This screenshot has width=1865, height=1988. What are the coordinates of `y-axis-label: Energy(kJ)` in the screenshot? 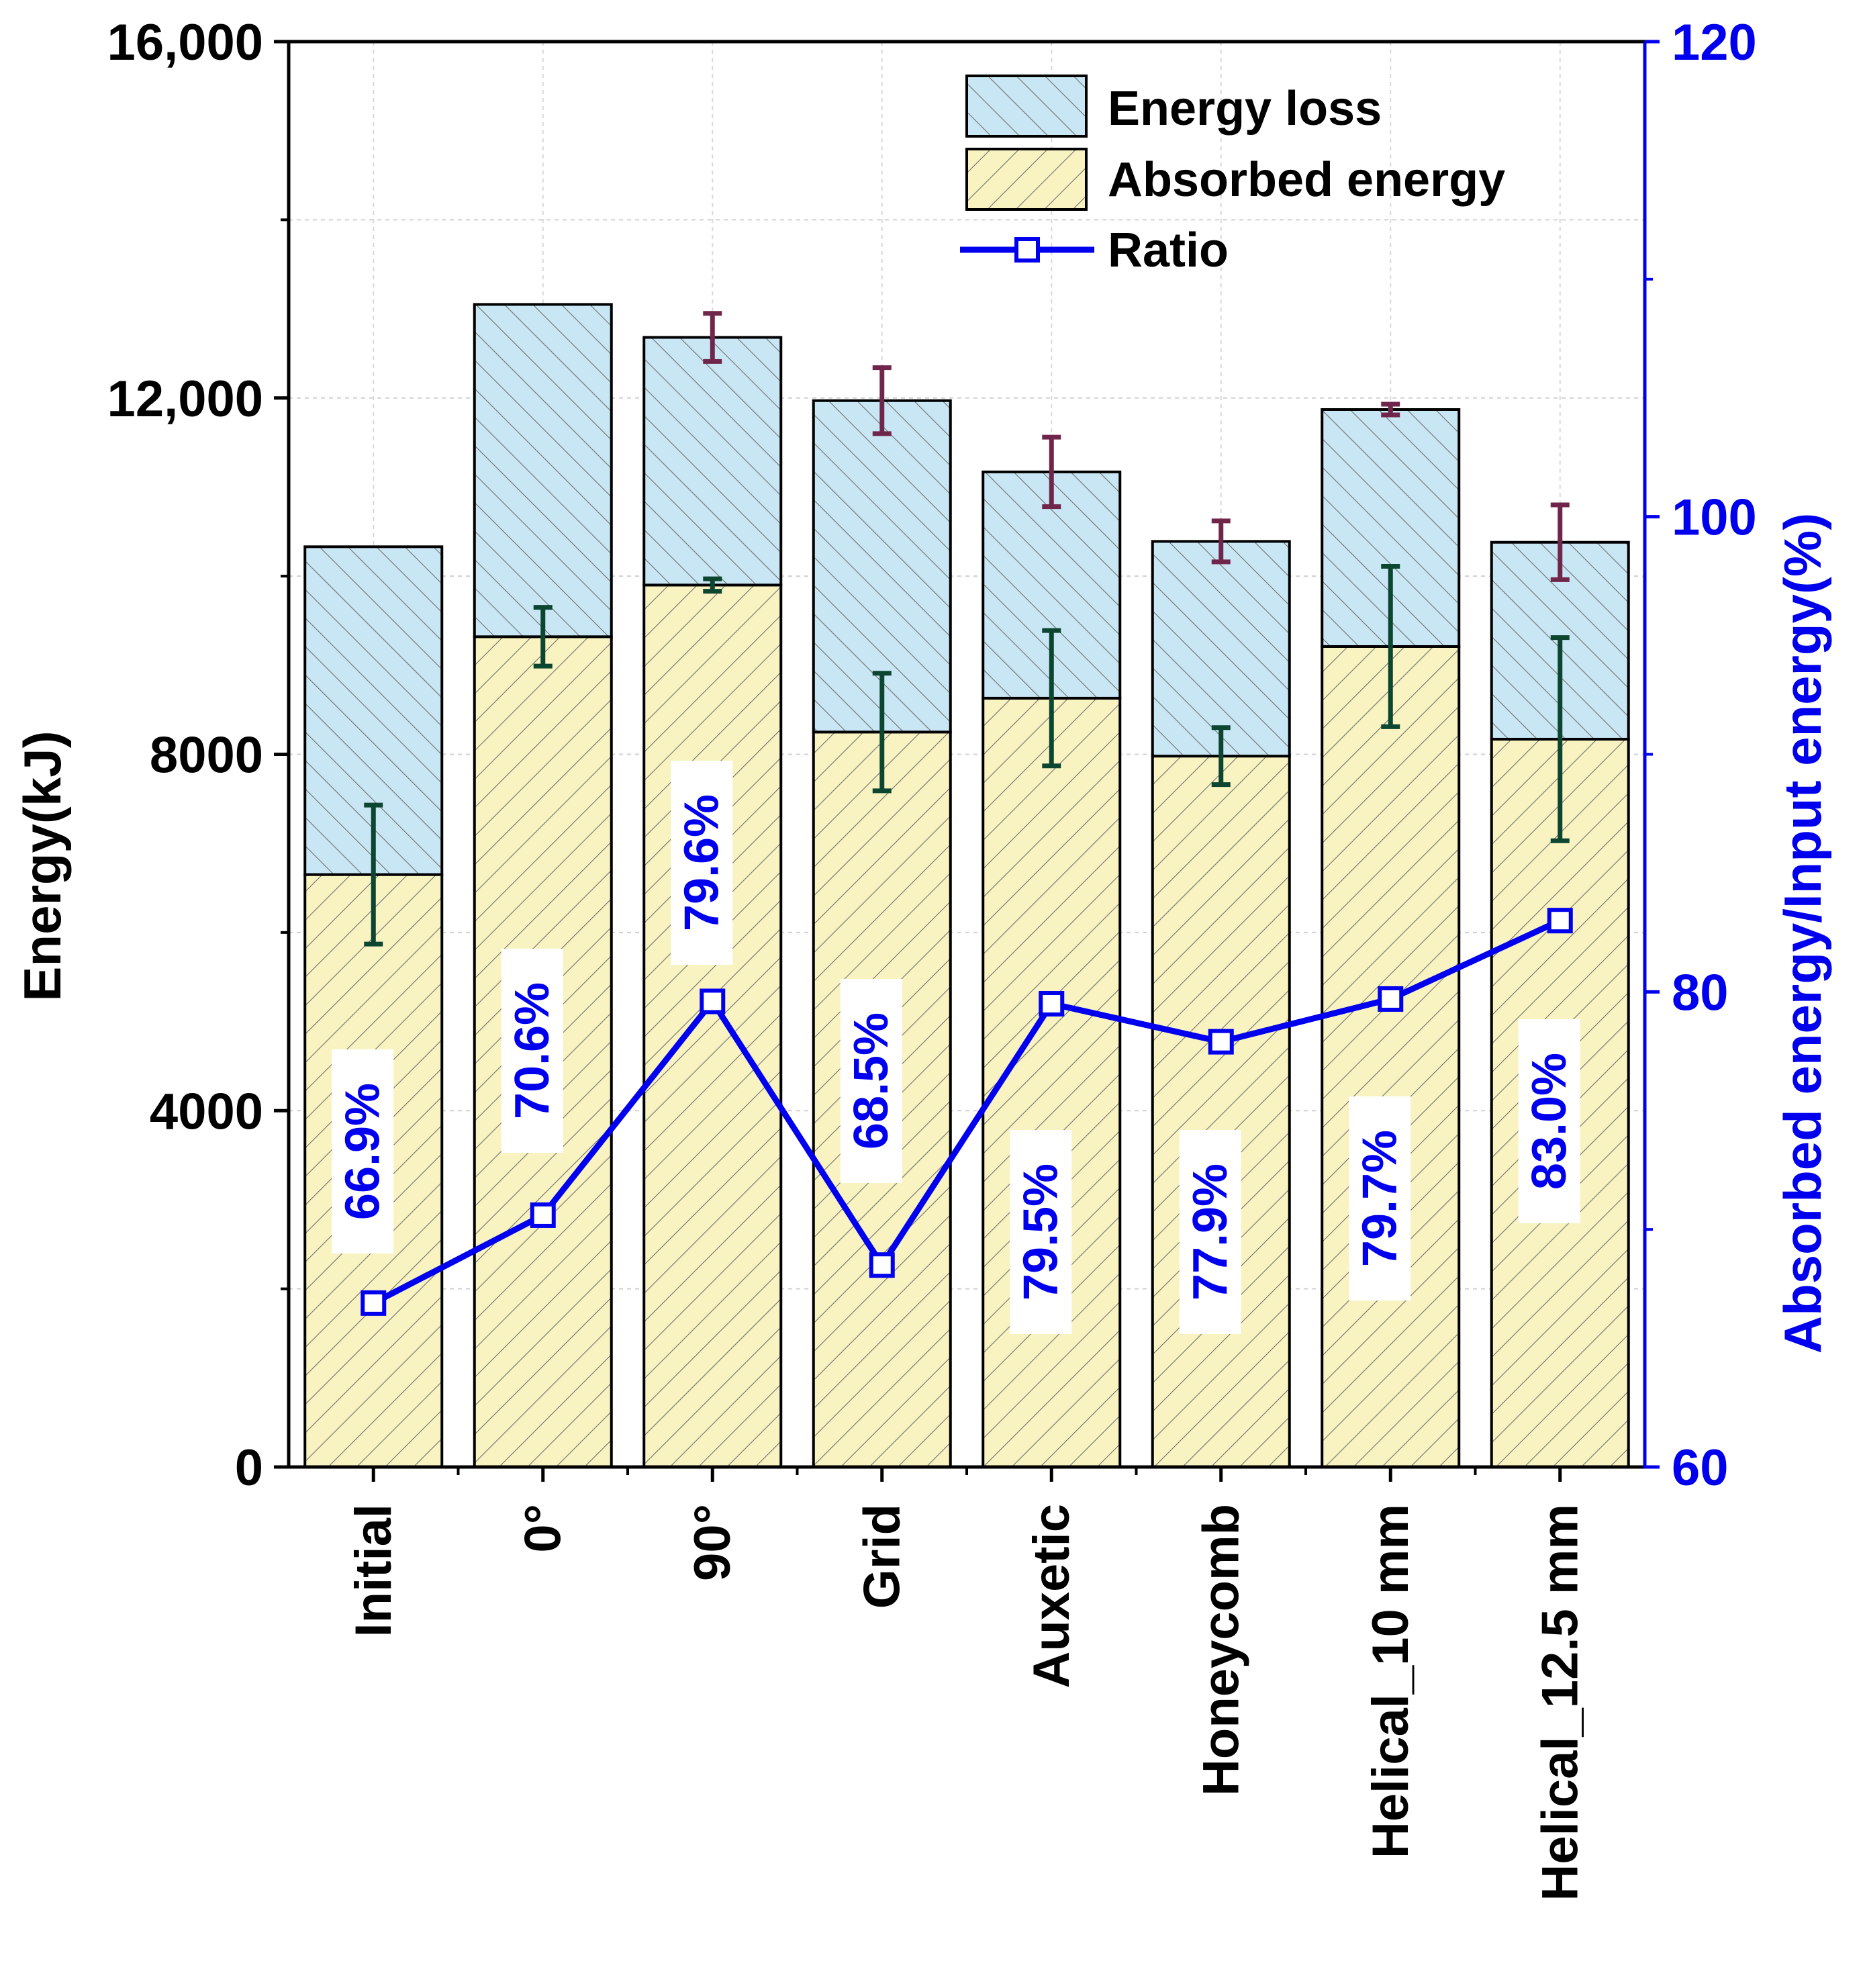 It's located at (42, 865).